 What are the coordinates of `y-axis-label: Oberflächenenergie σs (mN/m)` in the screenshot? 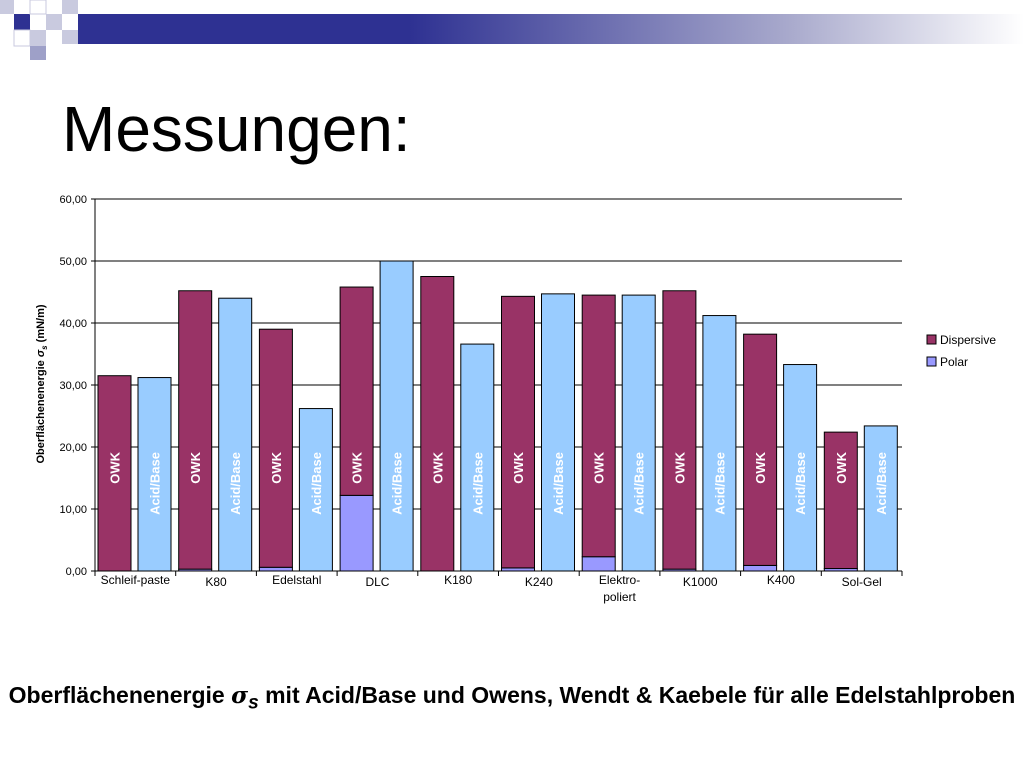 It's located at (42, 383).